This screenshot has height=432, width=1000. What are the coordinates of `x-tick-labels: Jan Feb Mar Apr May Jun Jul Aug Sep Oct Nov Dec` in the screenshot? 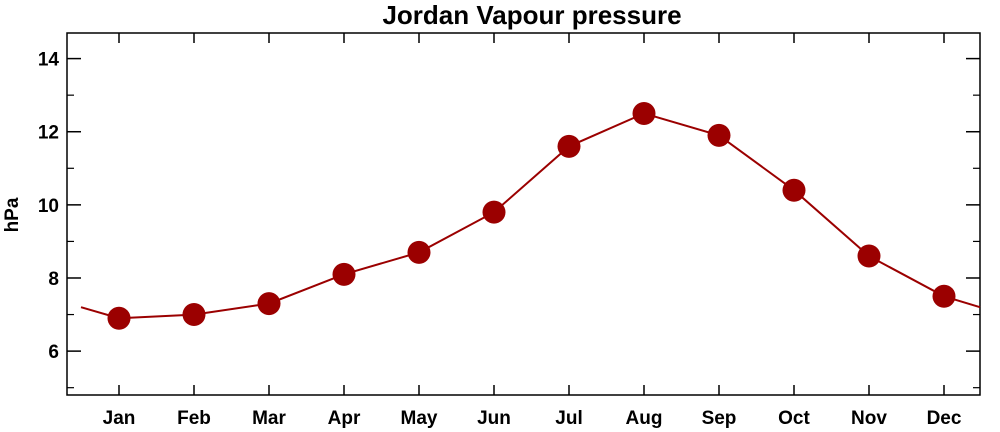 It's located at (532, 418).